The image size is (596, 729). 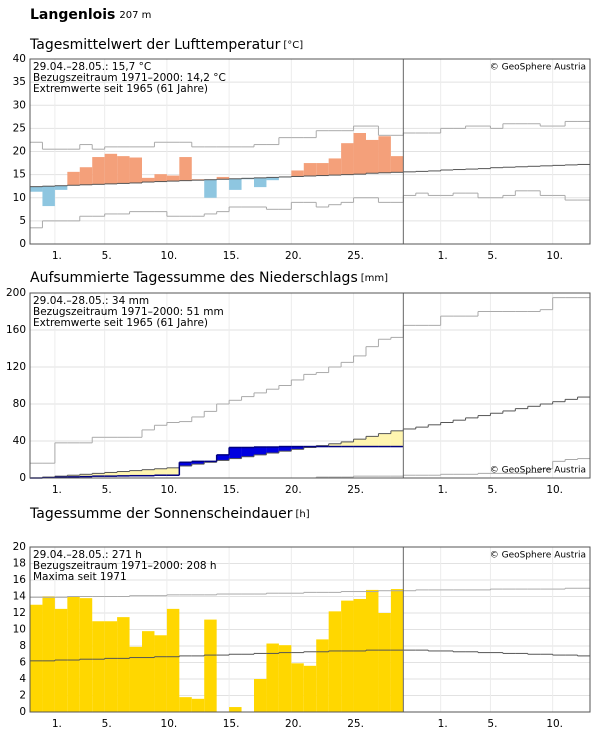 What do you see at coordinates (293, 45) in the screenshot?
I see `unit: [°C]` at bounding box center [293, 45].